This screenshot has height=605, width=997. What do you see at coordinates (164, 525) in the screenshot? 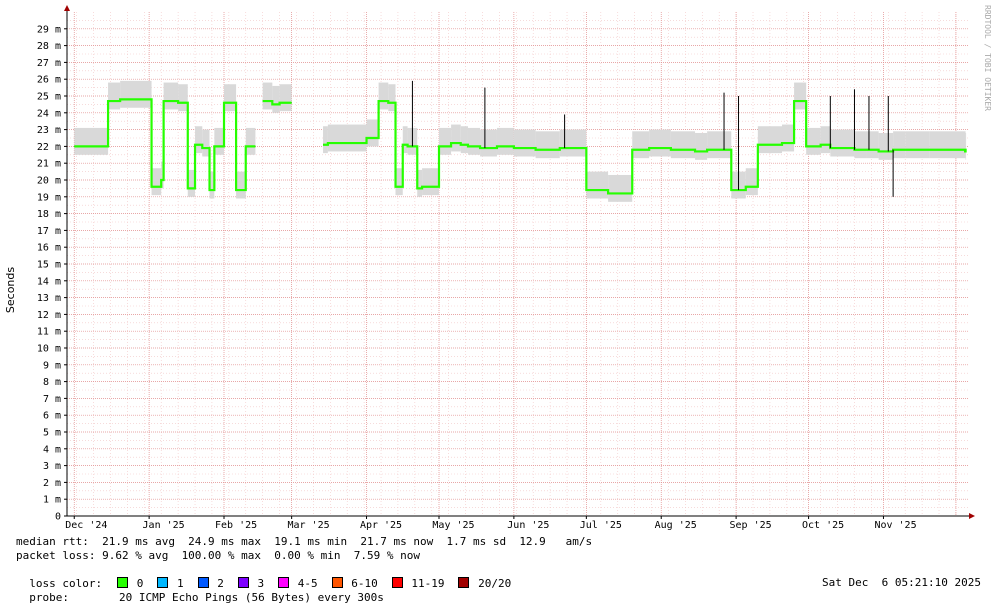
I see `x-tick-label: Jan '25` at bounding box center [164, 525].